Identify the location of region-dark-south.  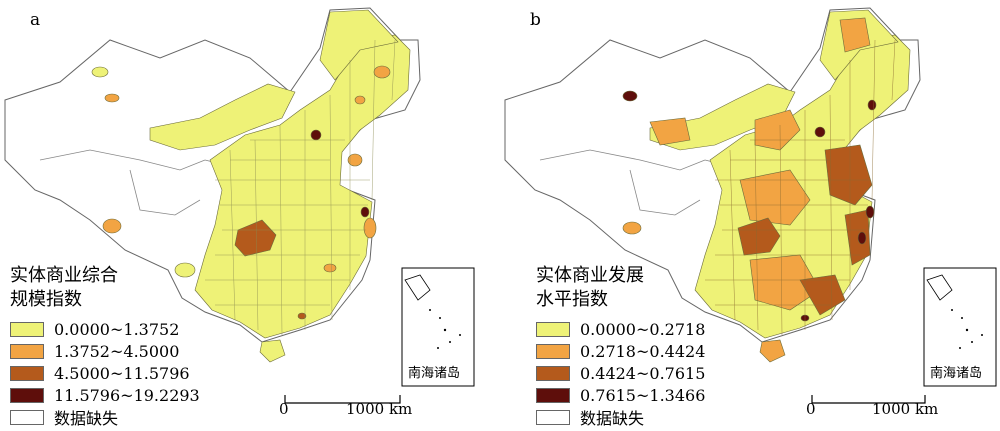
(822, 295).